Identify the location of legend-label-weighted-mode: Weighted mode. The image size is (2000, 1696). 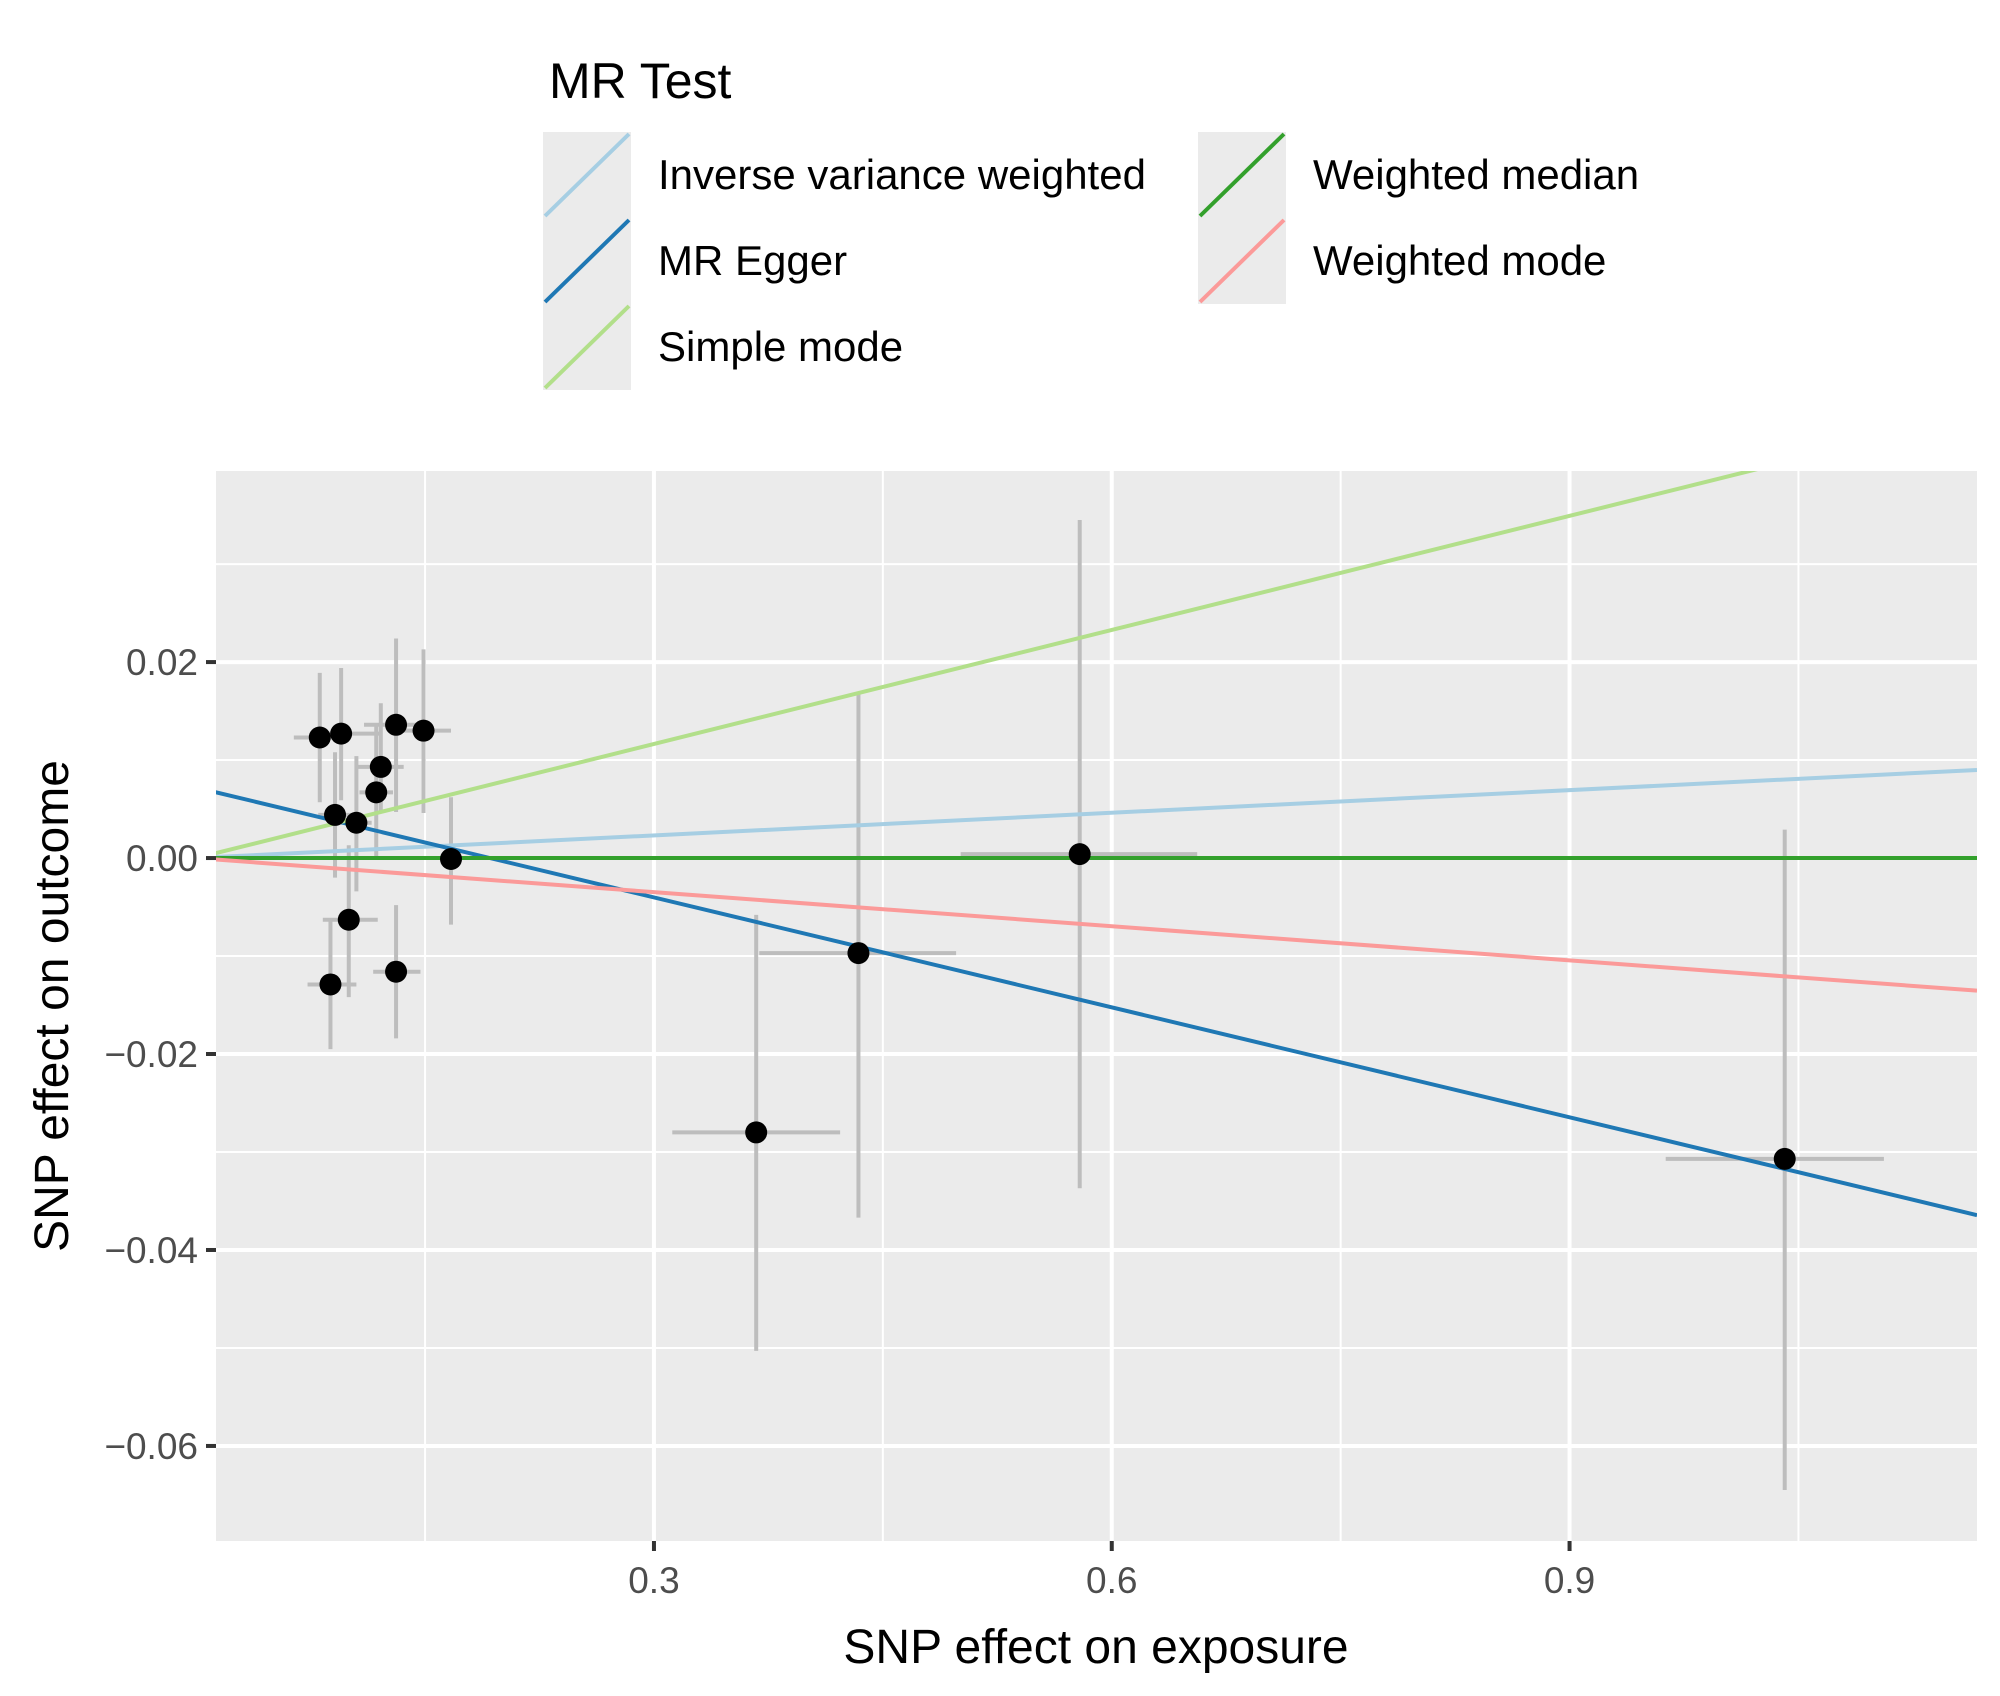
(1460, 260).